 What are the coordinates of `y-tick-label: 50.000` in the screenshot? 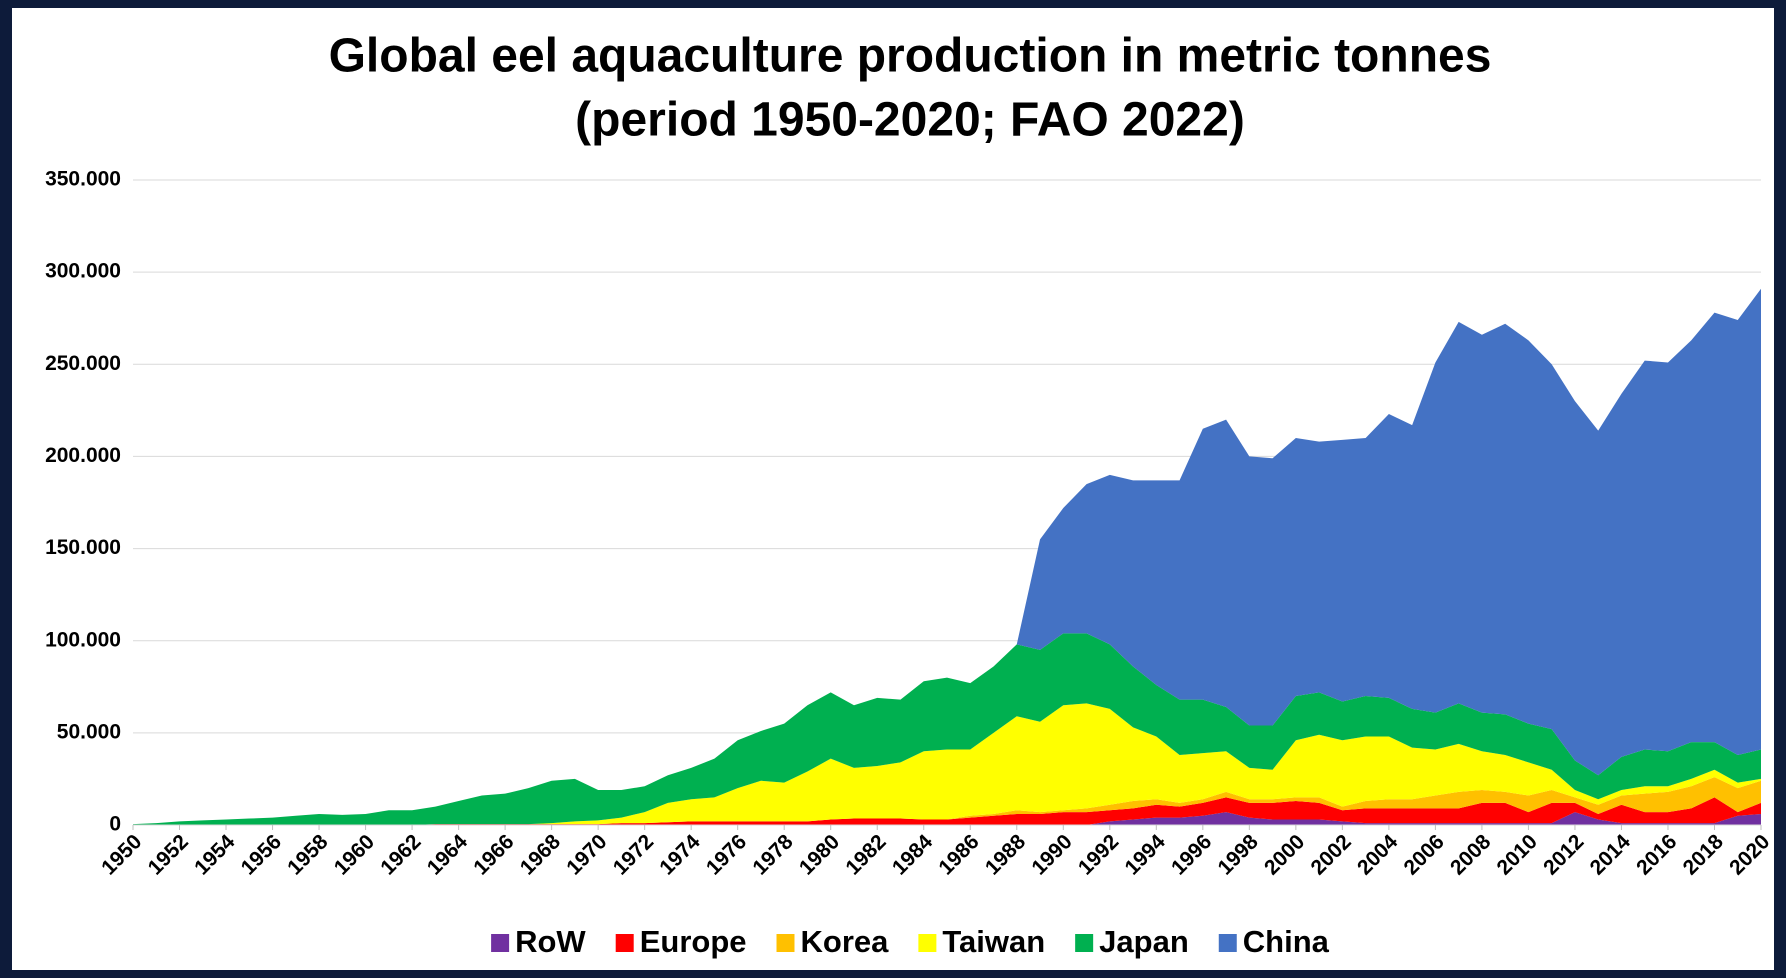 It's located at (89, 731).